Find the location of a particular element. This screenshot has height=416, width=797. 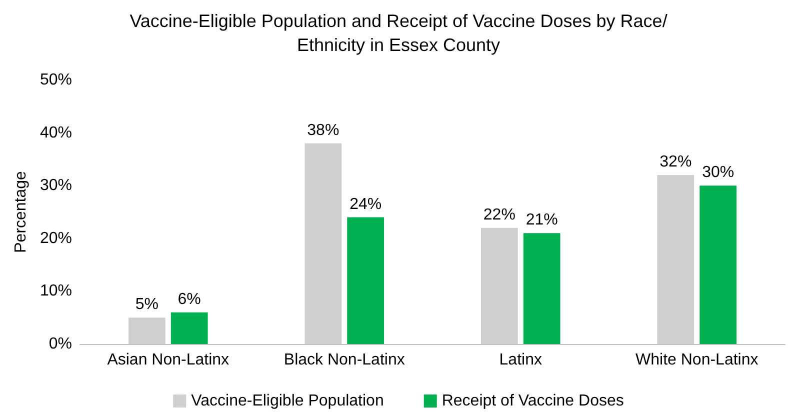

data-label: 30% is located at coordinates (718, 173).